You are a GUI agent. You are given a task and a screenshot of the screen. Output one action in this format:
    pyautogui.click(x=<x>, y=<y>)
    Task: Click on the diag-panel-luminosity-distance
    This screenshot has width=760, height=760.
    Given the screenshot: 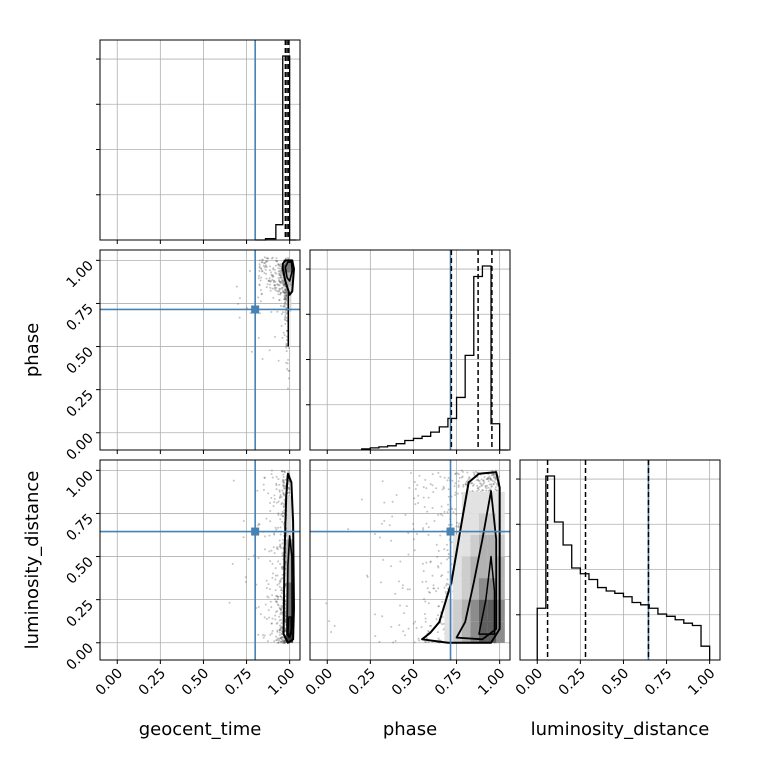 What is the action you would take?
    pyautogui.click(x=620, y=560)
    